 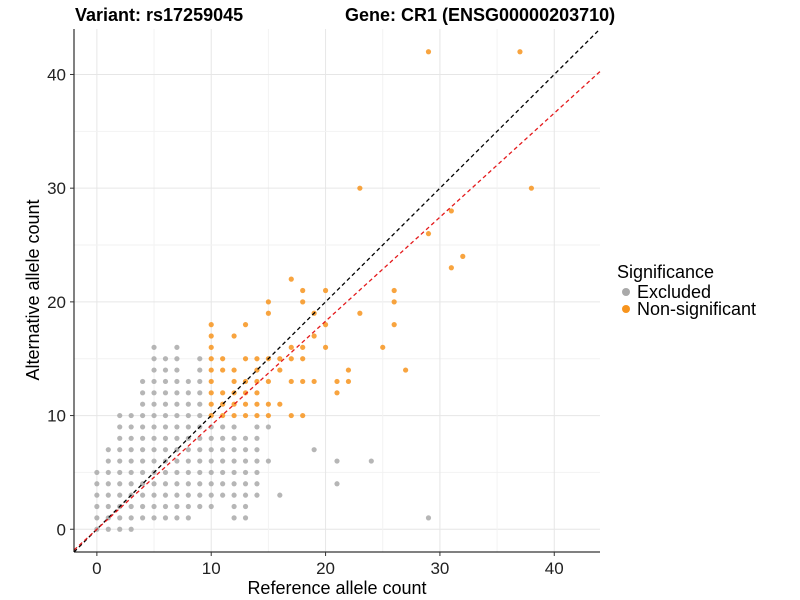 I want to click on variant-title: Variant: rs17259045, so click(x=159, y=15).